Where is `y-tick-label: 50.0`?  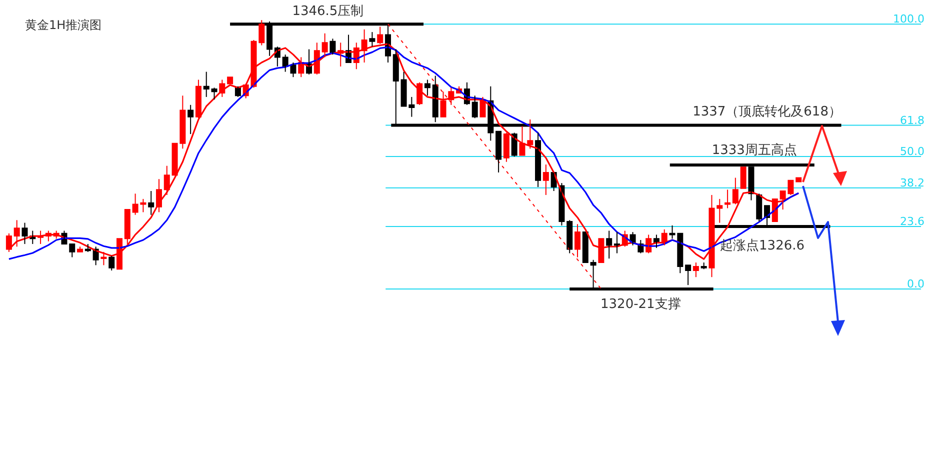
y-tick-label: 50.0 is located at coordinates (912, 151).